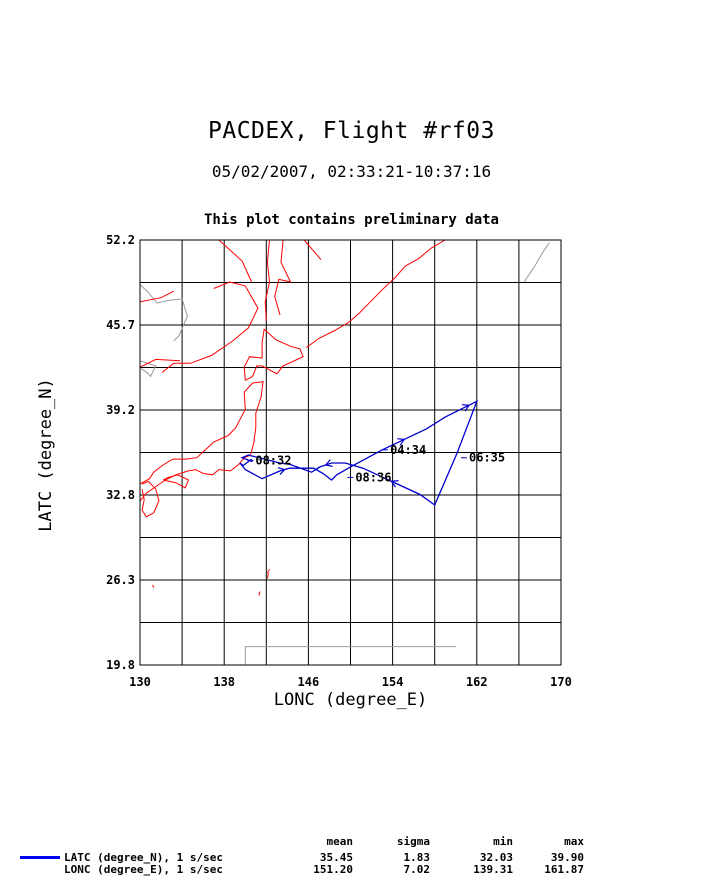 The image size is (703, 880). What do you see at coordinates (143, 857) in the screenshot?
I see `stats-row-label: LATC (degree_N), 1 s/sec` at bounding box center [143, 857].